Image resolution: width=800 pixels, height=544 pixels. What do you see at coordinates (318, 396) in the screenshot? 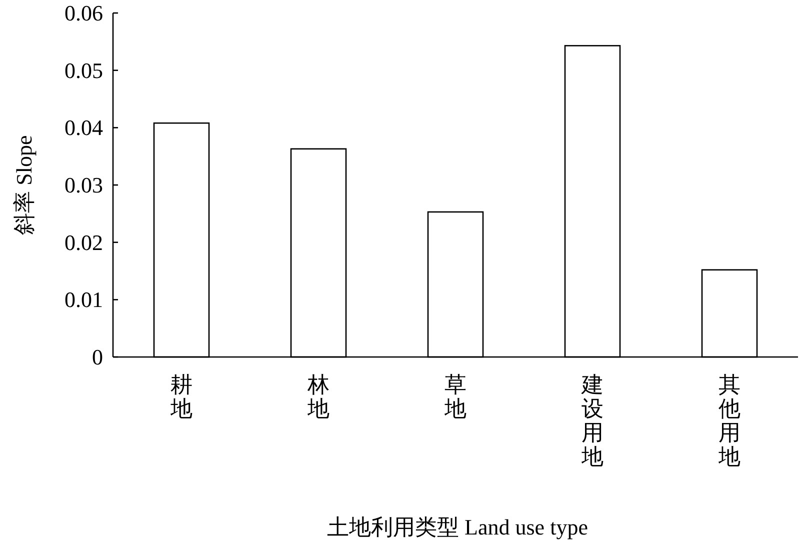
I see `x-tick-label: 林地` at bounding box center [318, 396].